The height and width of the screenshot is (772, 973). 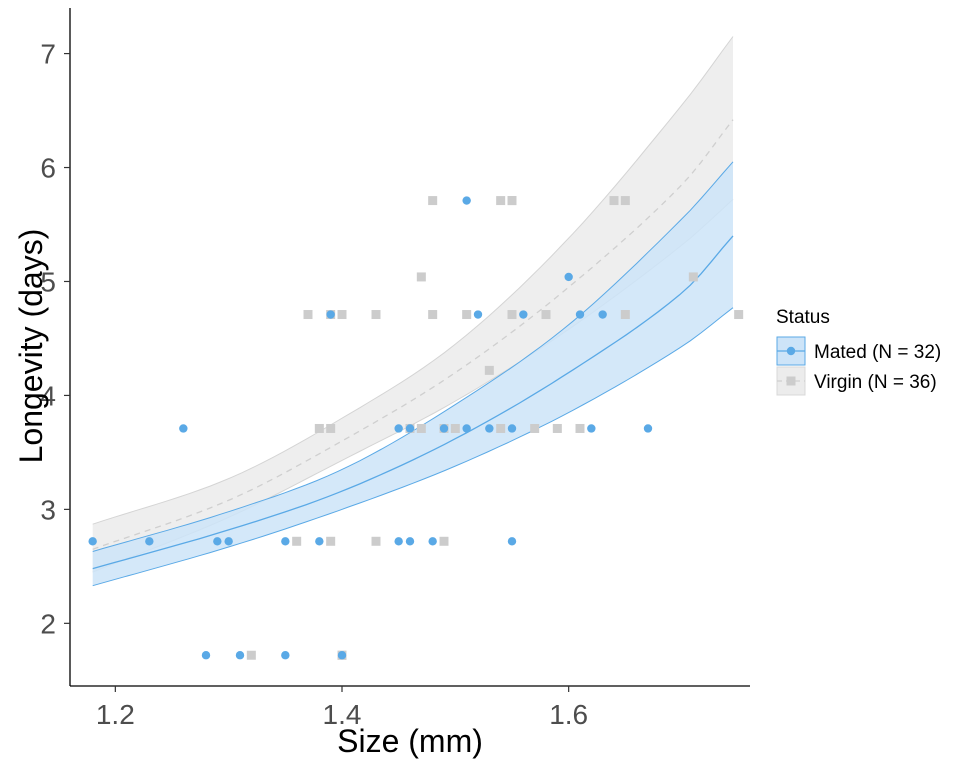 I want to click on y-tick-label: 3, so click(x=48, y=509).